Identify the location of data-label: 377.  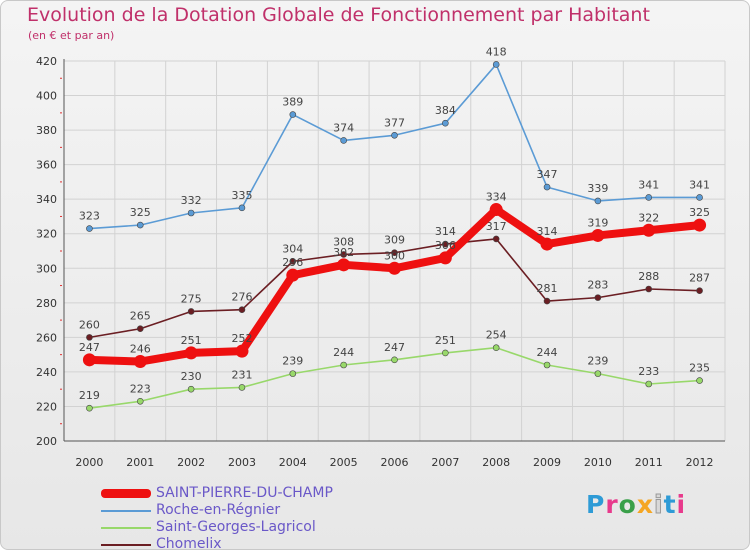
(394, 122).